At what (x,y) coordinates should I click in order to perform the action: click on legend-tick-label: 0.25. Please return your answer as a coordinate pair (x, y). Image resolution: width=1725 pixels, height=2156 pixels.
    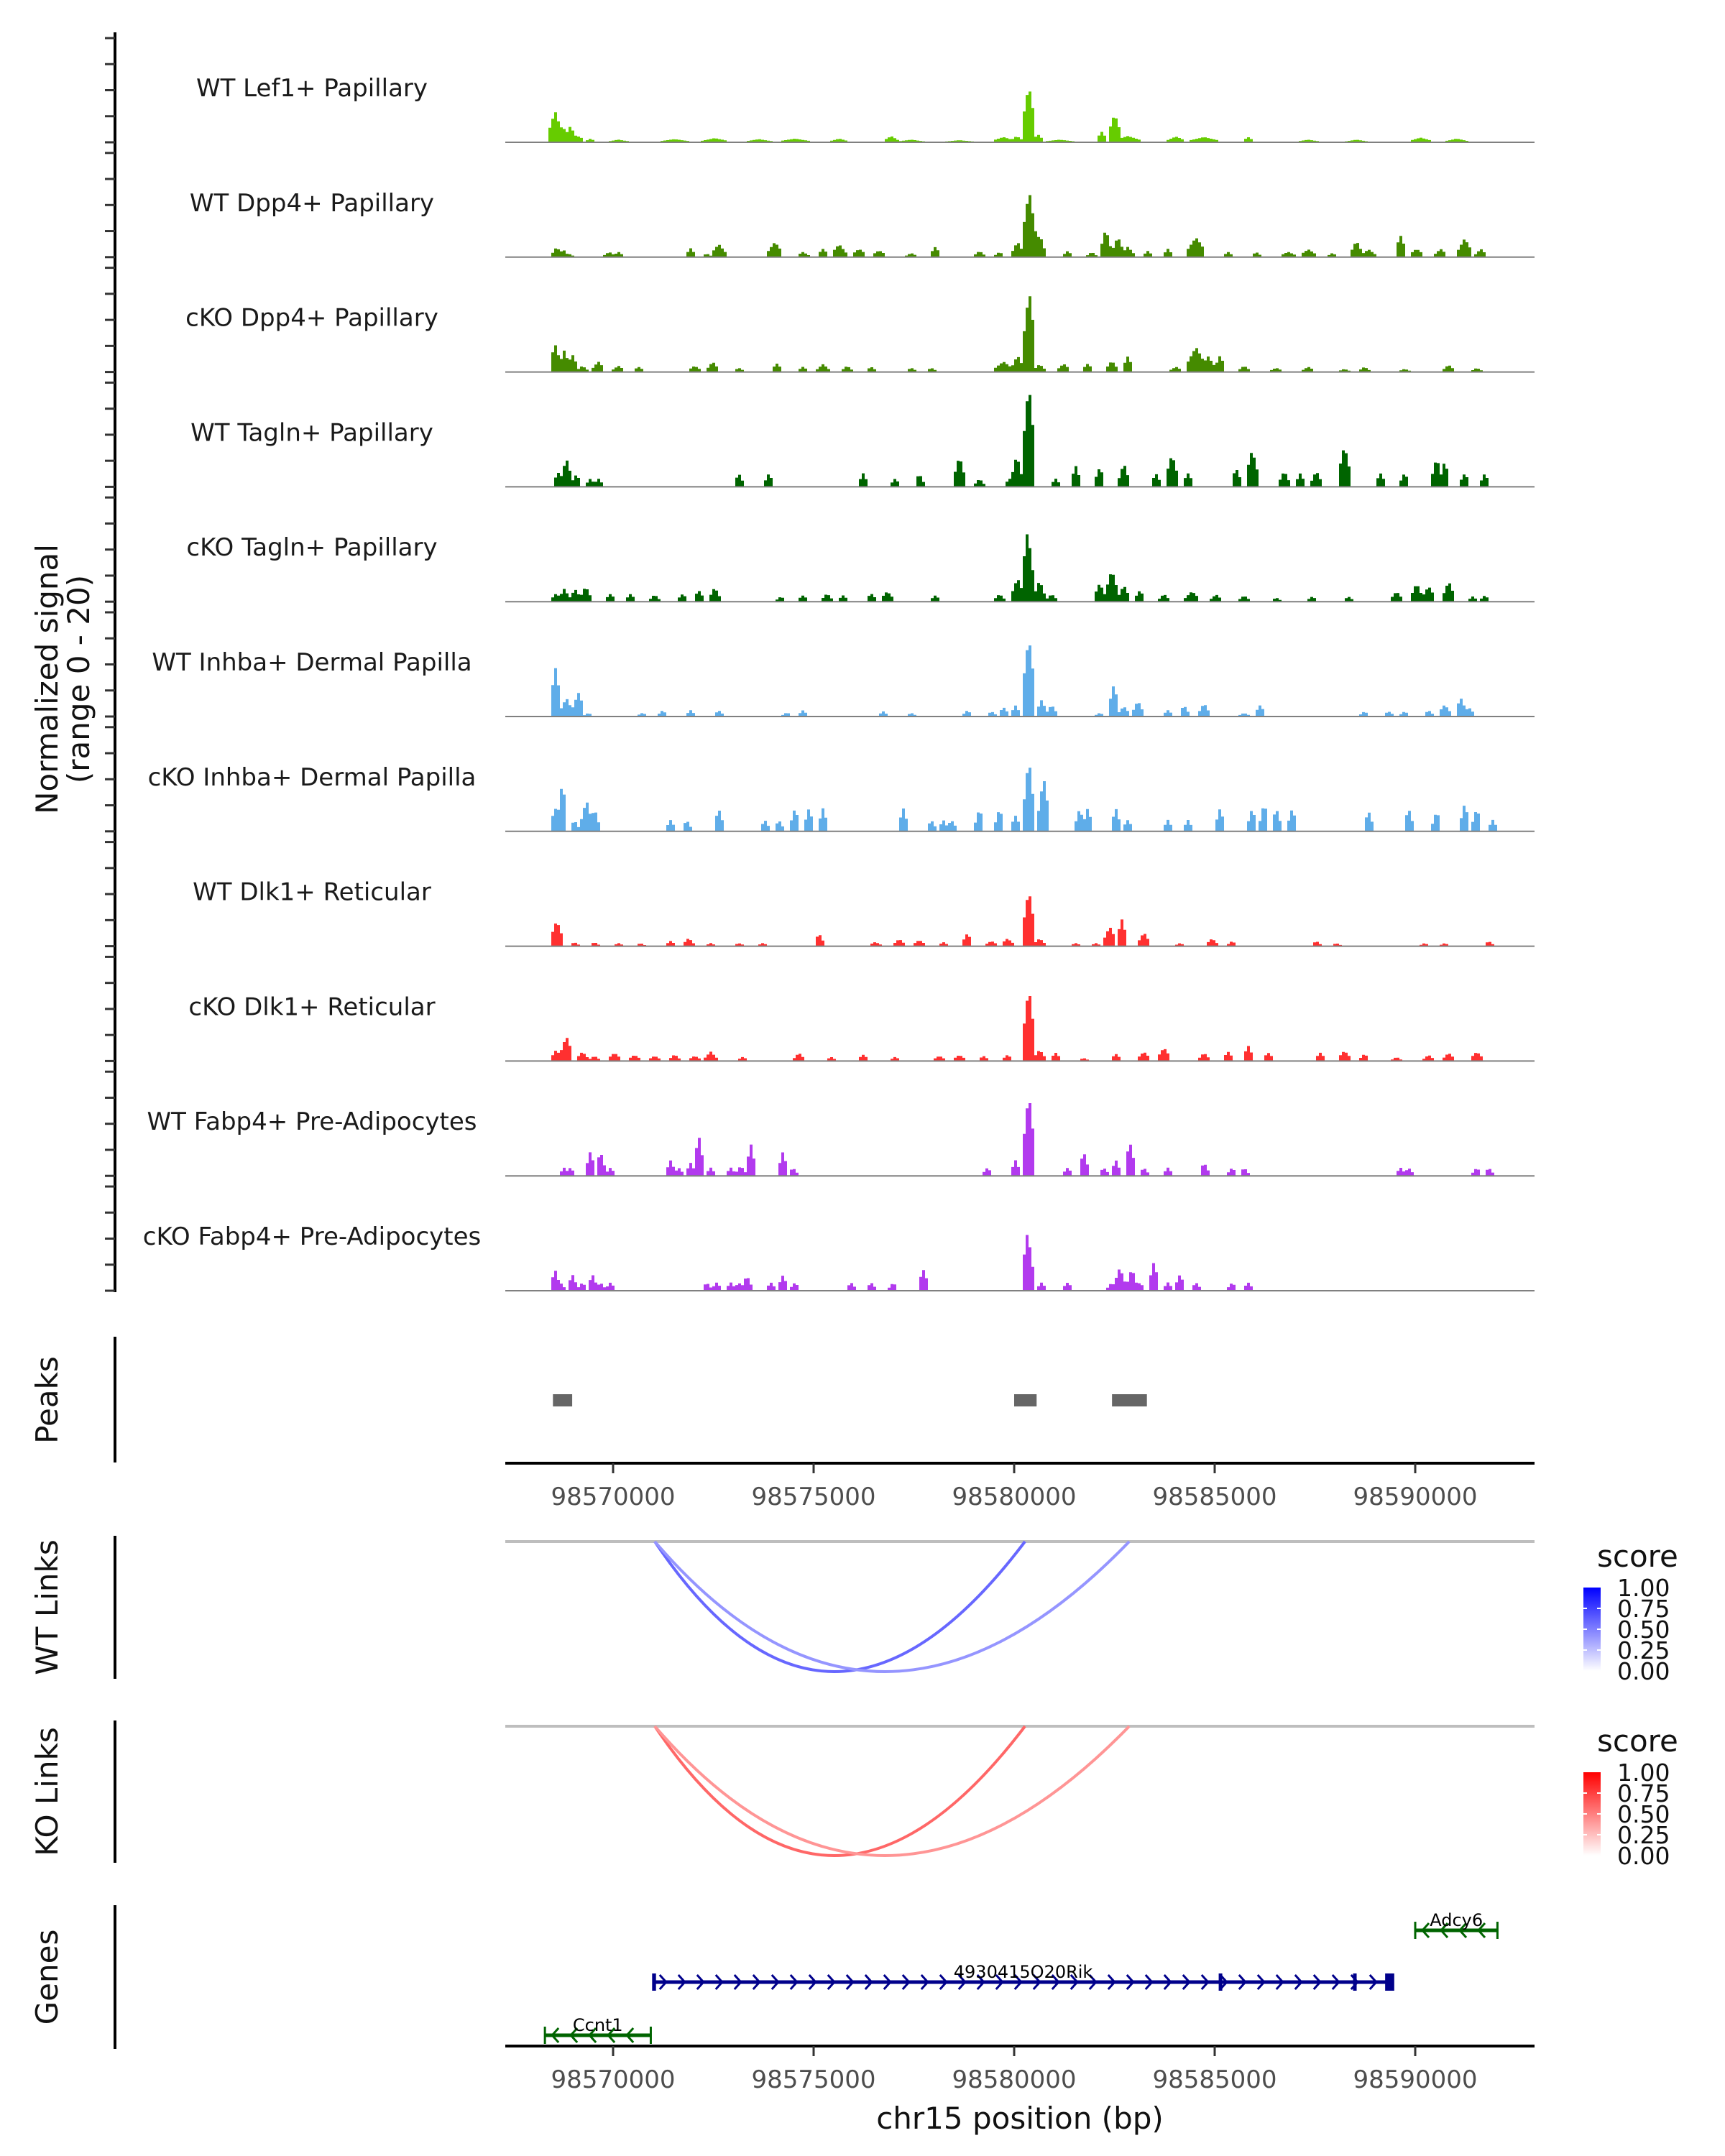
    Looking at the image, I should click on (1643, 1650).